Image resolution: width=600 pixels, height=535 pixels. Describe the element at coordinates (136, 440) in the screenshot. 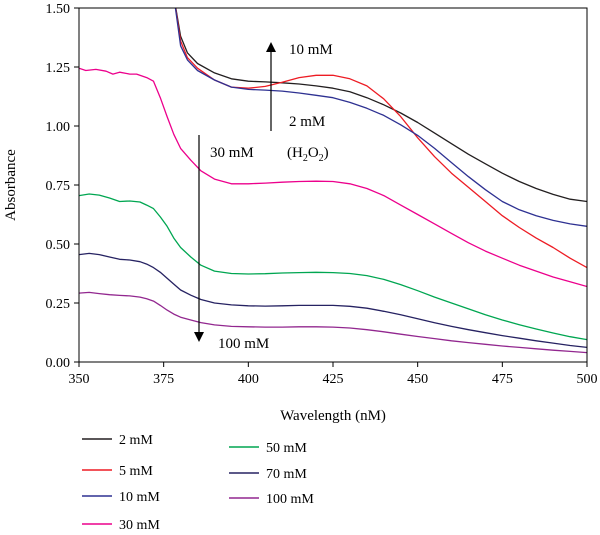

I see `legend-label: 2 mM` at that location.